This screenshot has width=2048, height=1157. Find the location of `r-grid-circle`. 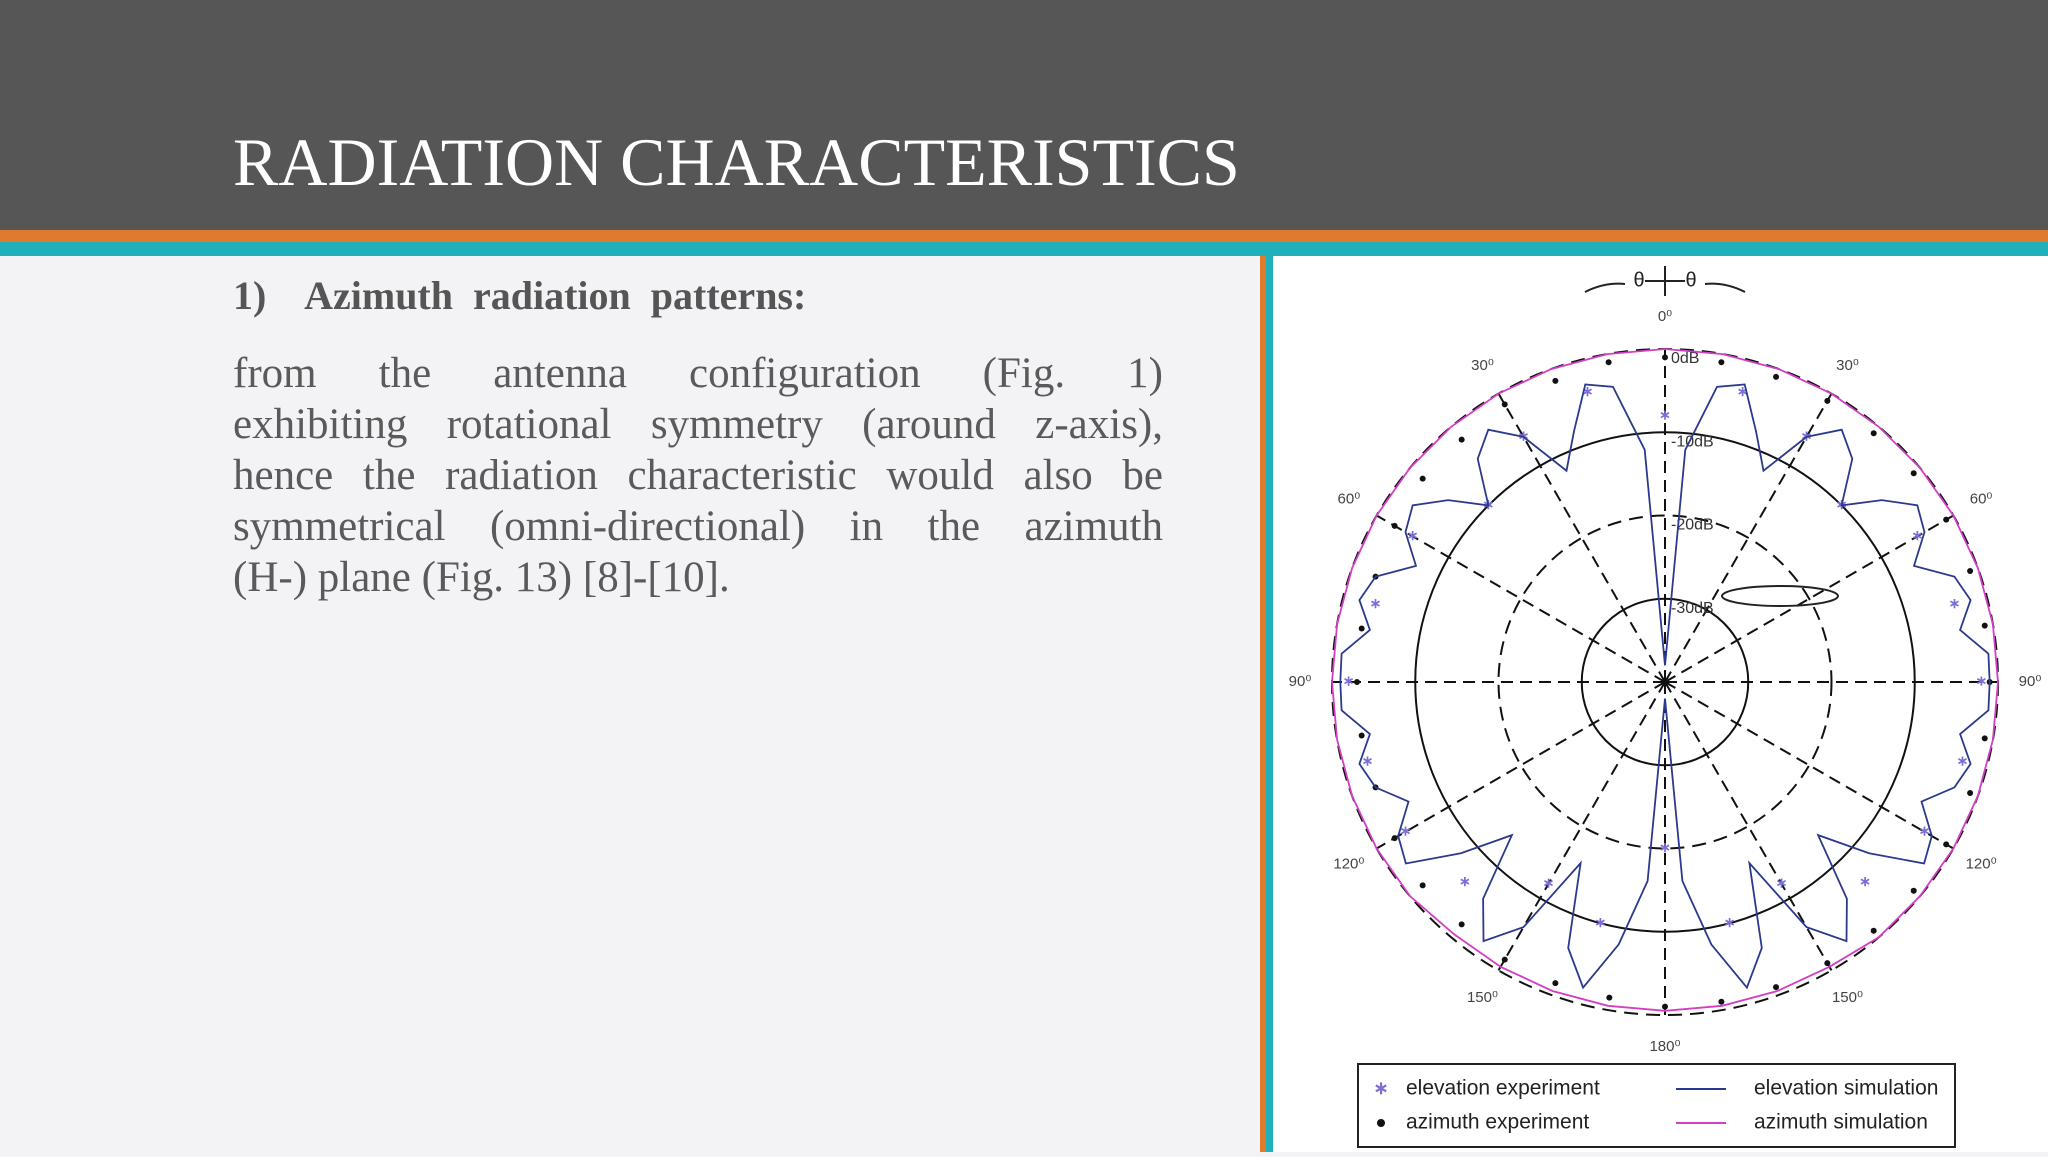

r-grid-circle is located at coordinates (1665, 682).